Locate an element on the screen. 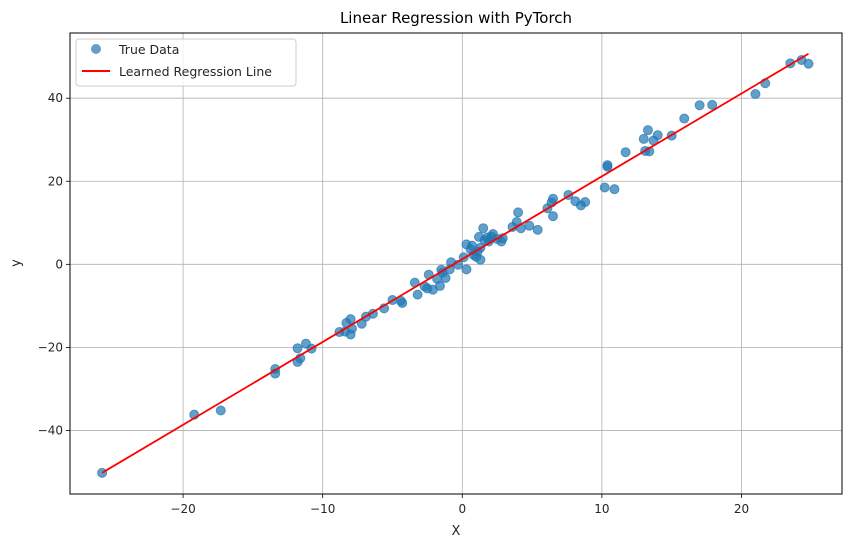 This screenshot has width=853, height=547. x-tick-label: 20 is located at coordinates (741, 509).